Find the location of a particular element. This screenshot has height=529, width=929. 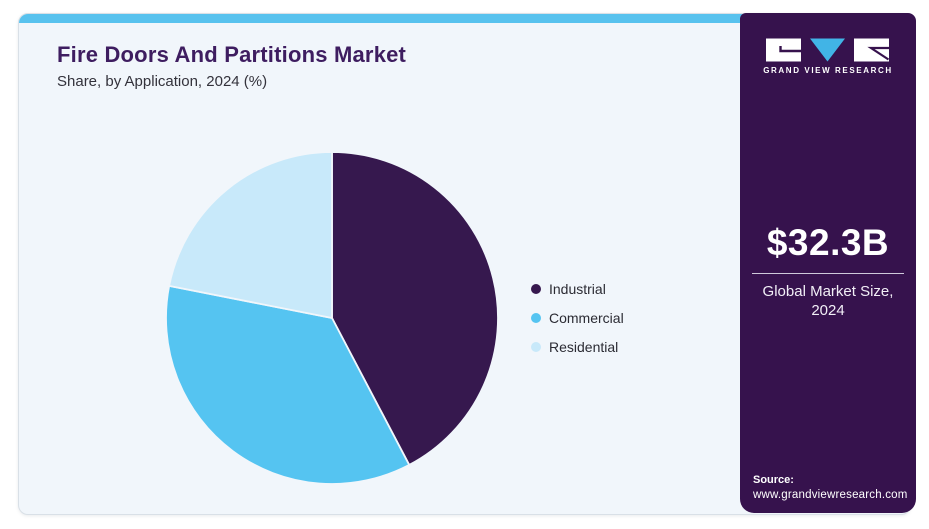

logo-r-notch is located at coordinates (878, 53).